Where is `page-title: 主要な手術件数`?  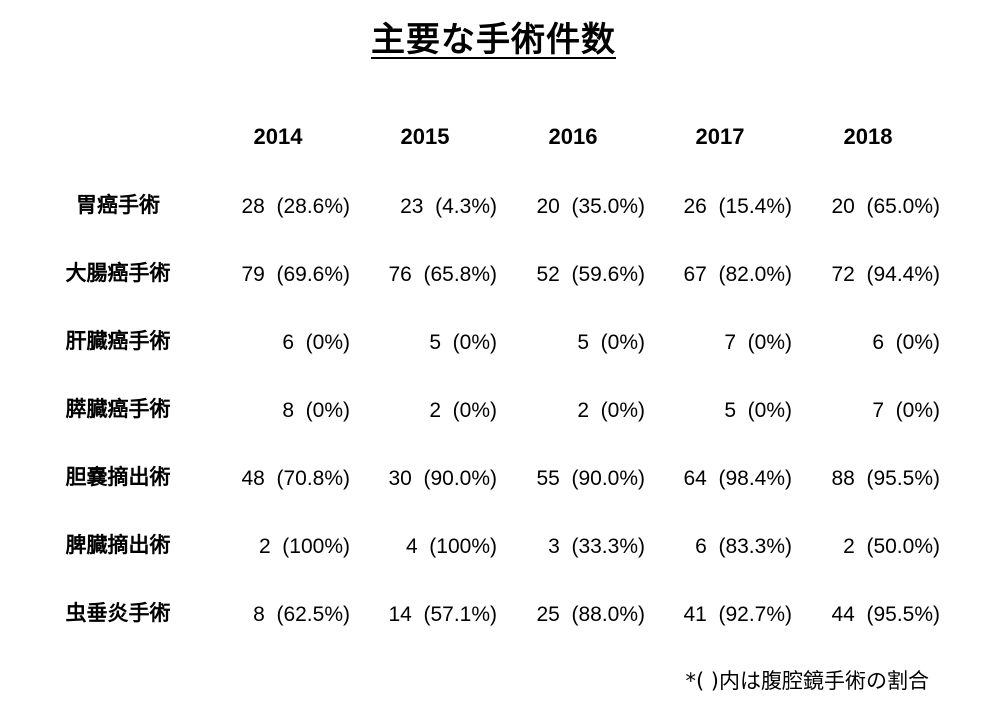
page-title: 主要な手術件数 is located at coordinates (493, 40).